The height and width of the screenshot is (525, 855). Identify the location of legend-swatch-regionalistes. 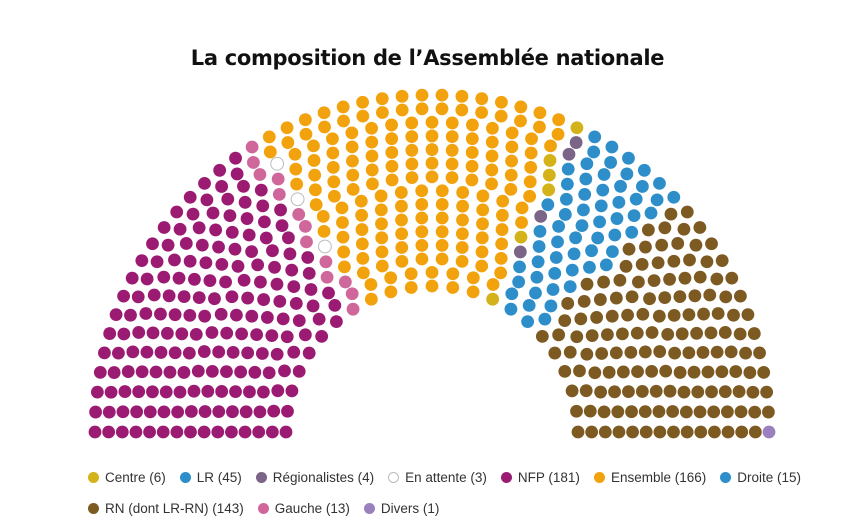
(261, 477).